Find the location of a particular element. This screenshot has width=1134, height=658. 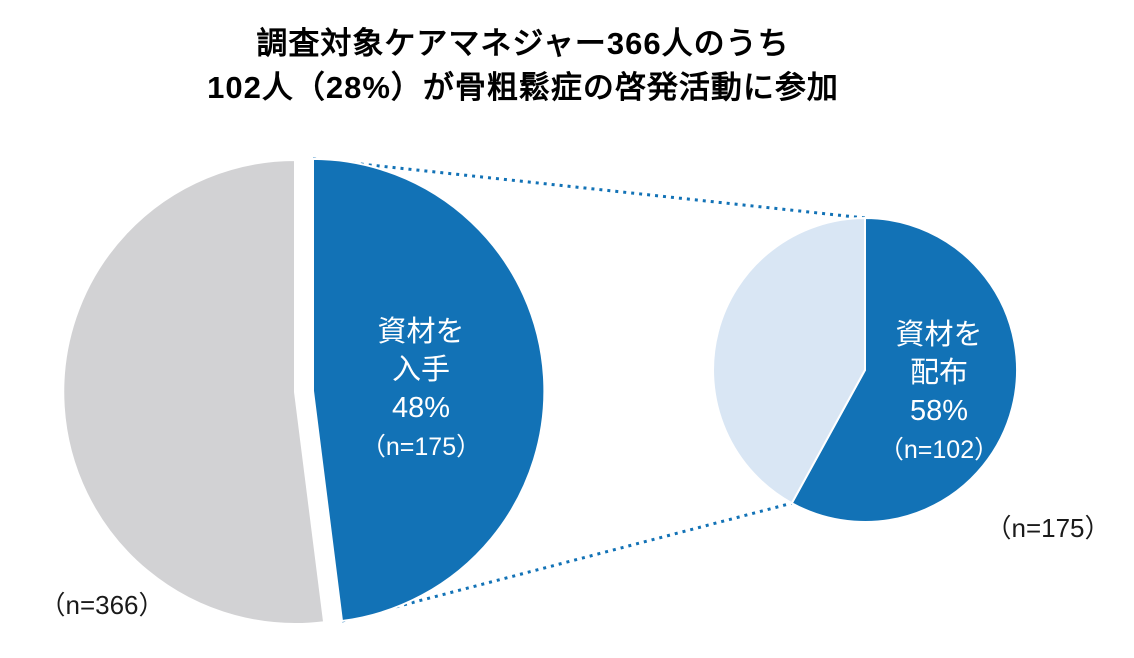

detail-pie-slice-materials-distributed is located at coordinates (904, 369).